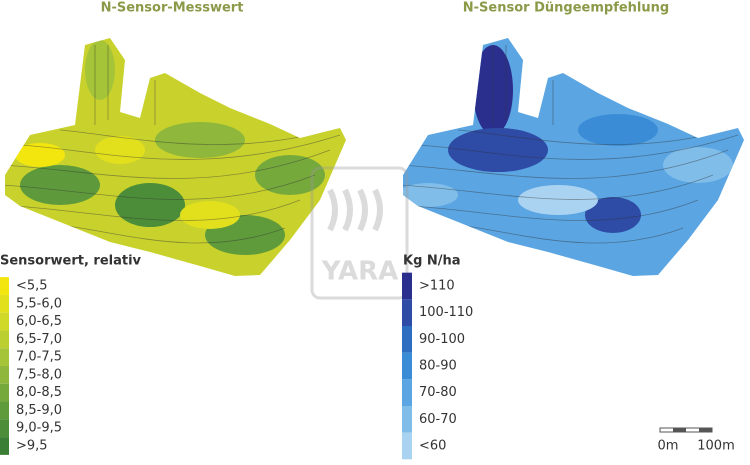 The width and height of the screenshot is (750, 465). Describe the element at coordinates (442, 339) in the screenshot. I see `legend-label: 90-100` at that location.